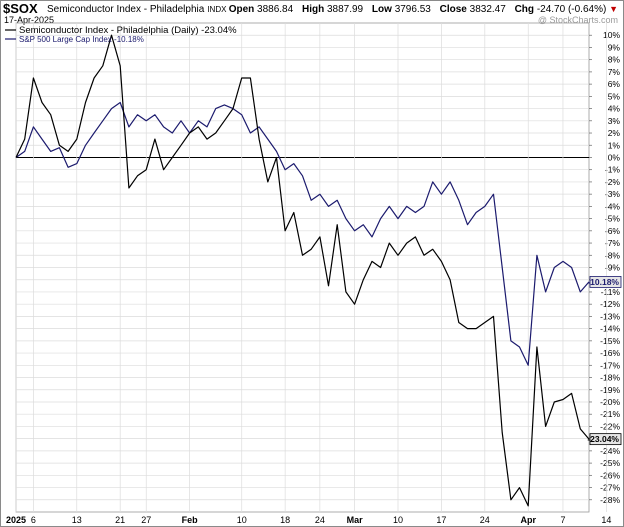 The height and width of the screenshot is (527, 624). What do you see at coordinates (613, 170) in the screenshot?
I see `y-tick-label: -1%` at bounding box center [613, 170].